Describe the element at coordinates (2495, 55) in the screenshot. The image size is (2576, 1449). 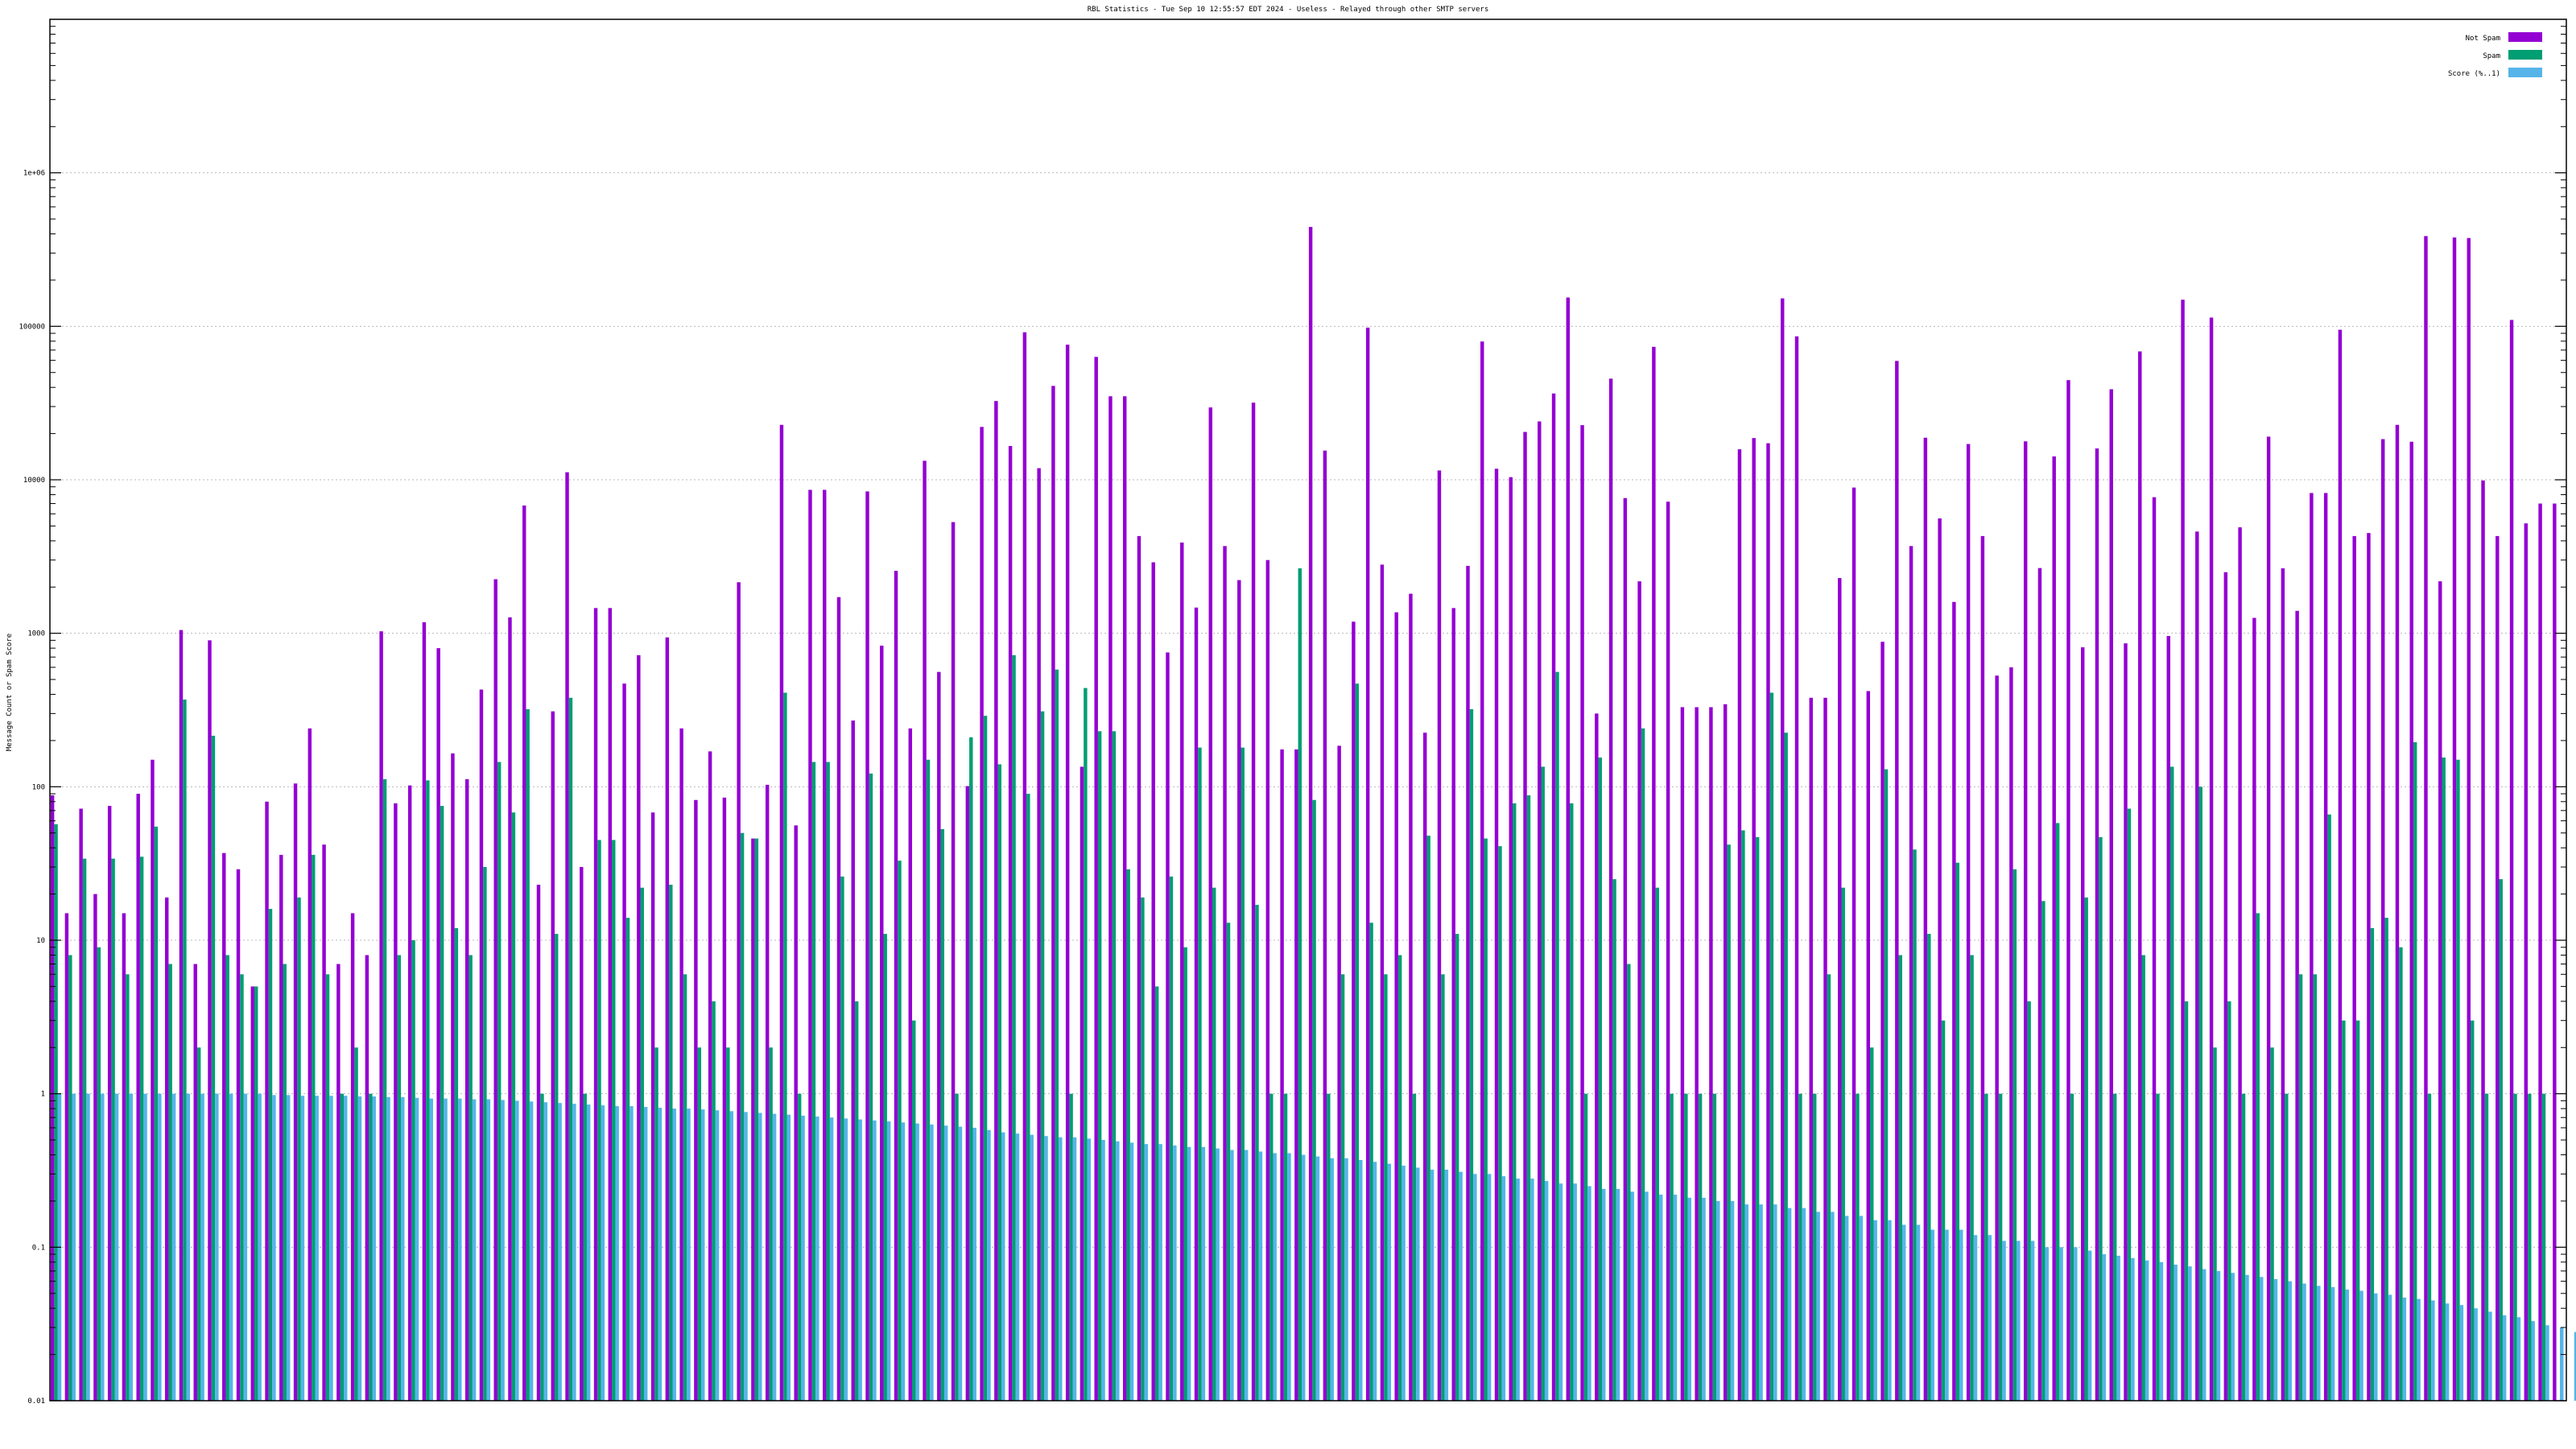
I see `legend: Not Spam Spam Score (%..1)` at that location.